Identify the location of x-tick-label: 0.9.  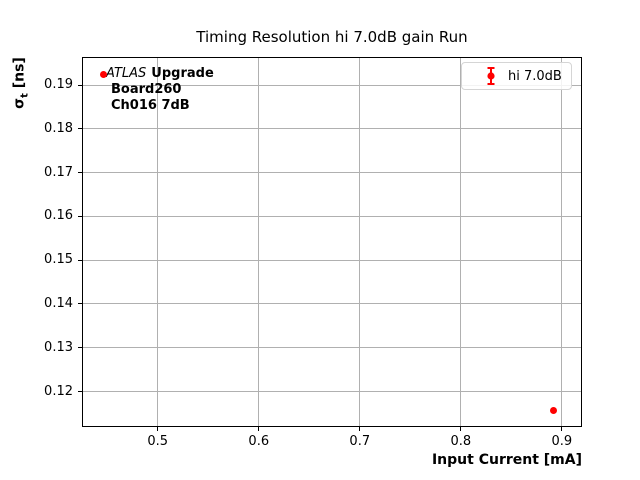
(562, 441).